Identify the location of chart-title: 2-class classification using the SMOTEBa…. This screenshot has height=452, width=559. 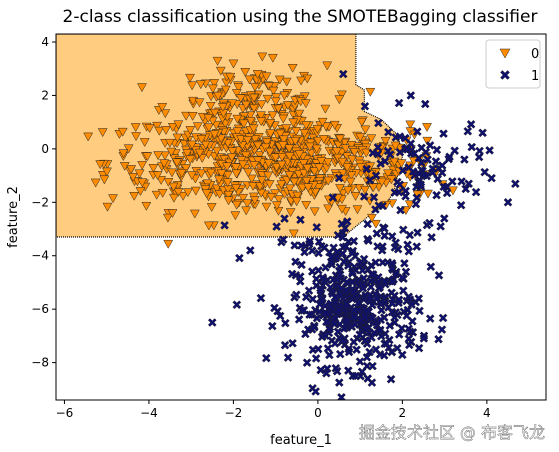
(300, 17).